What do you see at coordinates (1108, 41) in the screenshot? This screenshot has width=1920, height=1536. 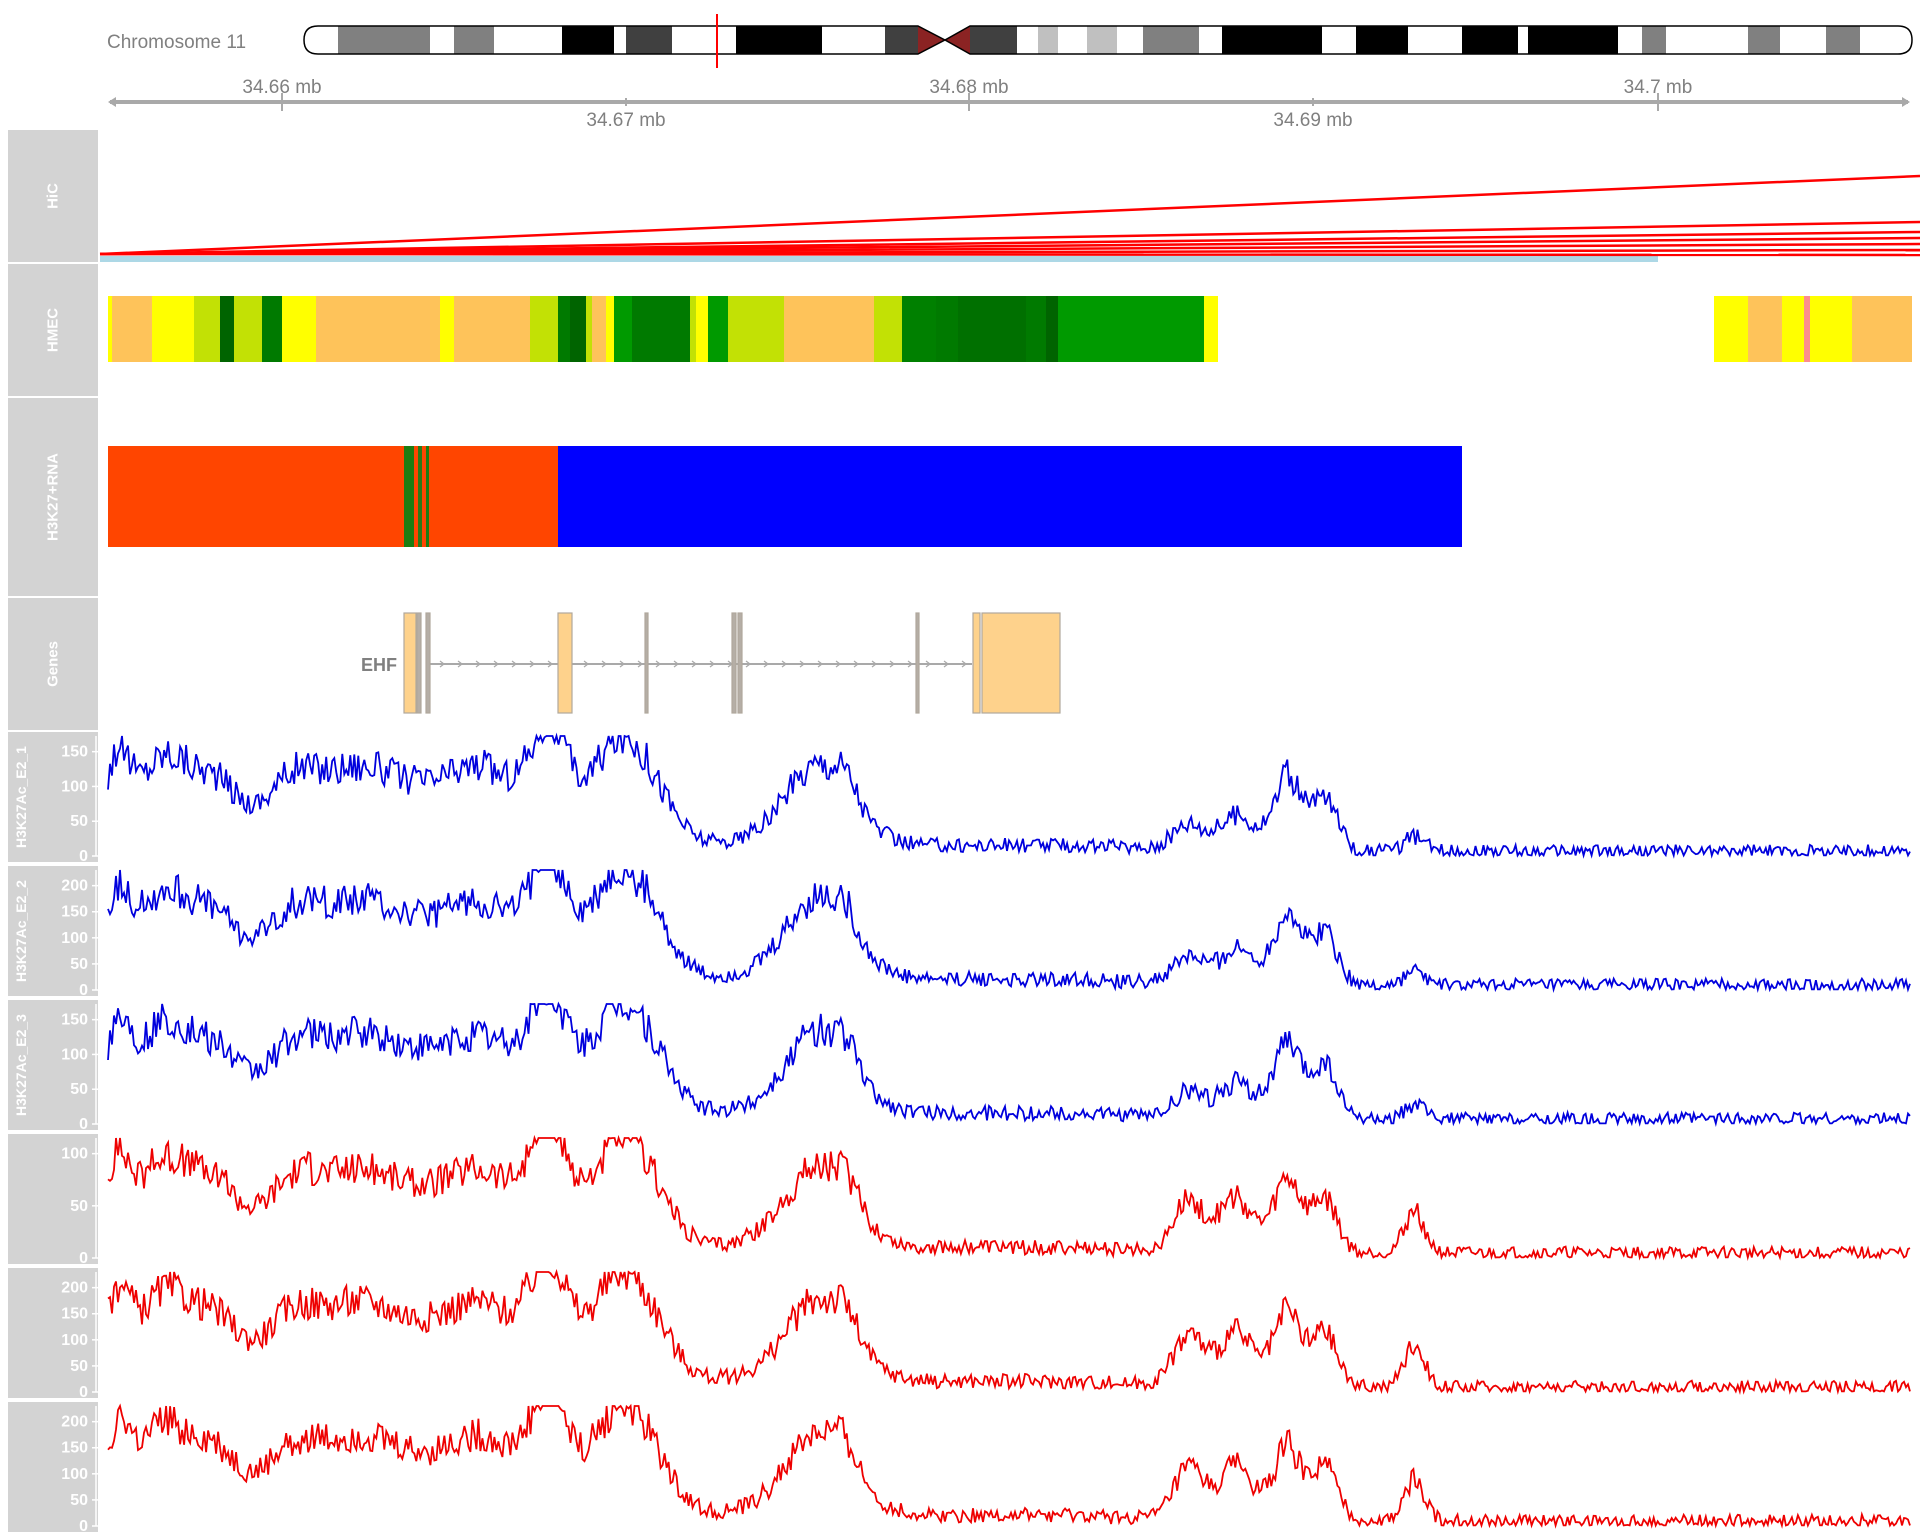 I see `chromosome-ideogram` at bounding box center [1108, 41].